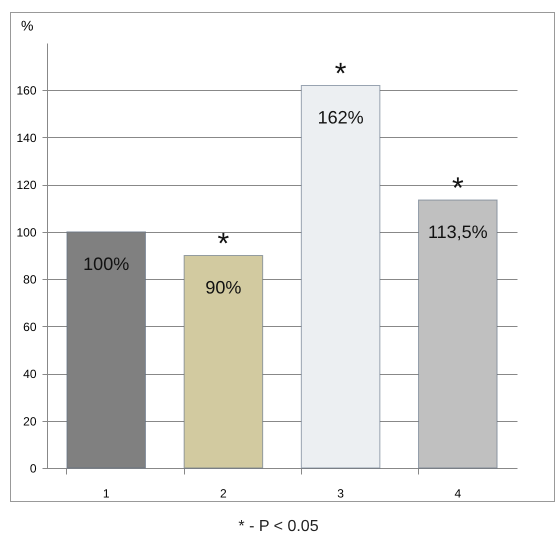  Describe the element at coordinates (33, 469) in the screenshot. I see `y-tick-label: 0` at that location.